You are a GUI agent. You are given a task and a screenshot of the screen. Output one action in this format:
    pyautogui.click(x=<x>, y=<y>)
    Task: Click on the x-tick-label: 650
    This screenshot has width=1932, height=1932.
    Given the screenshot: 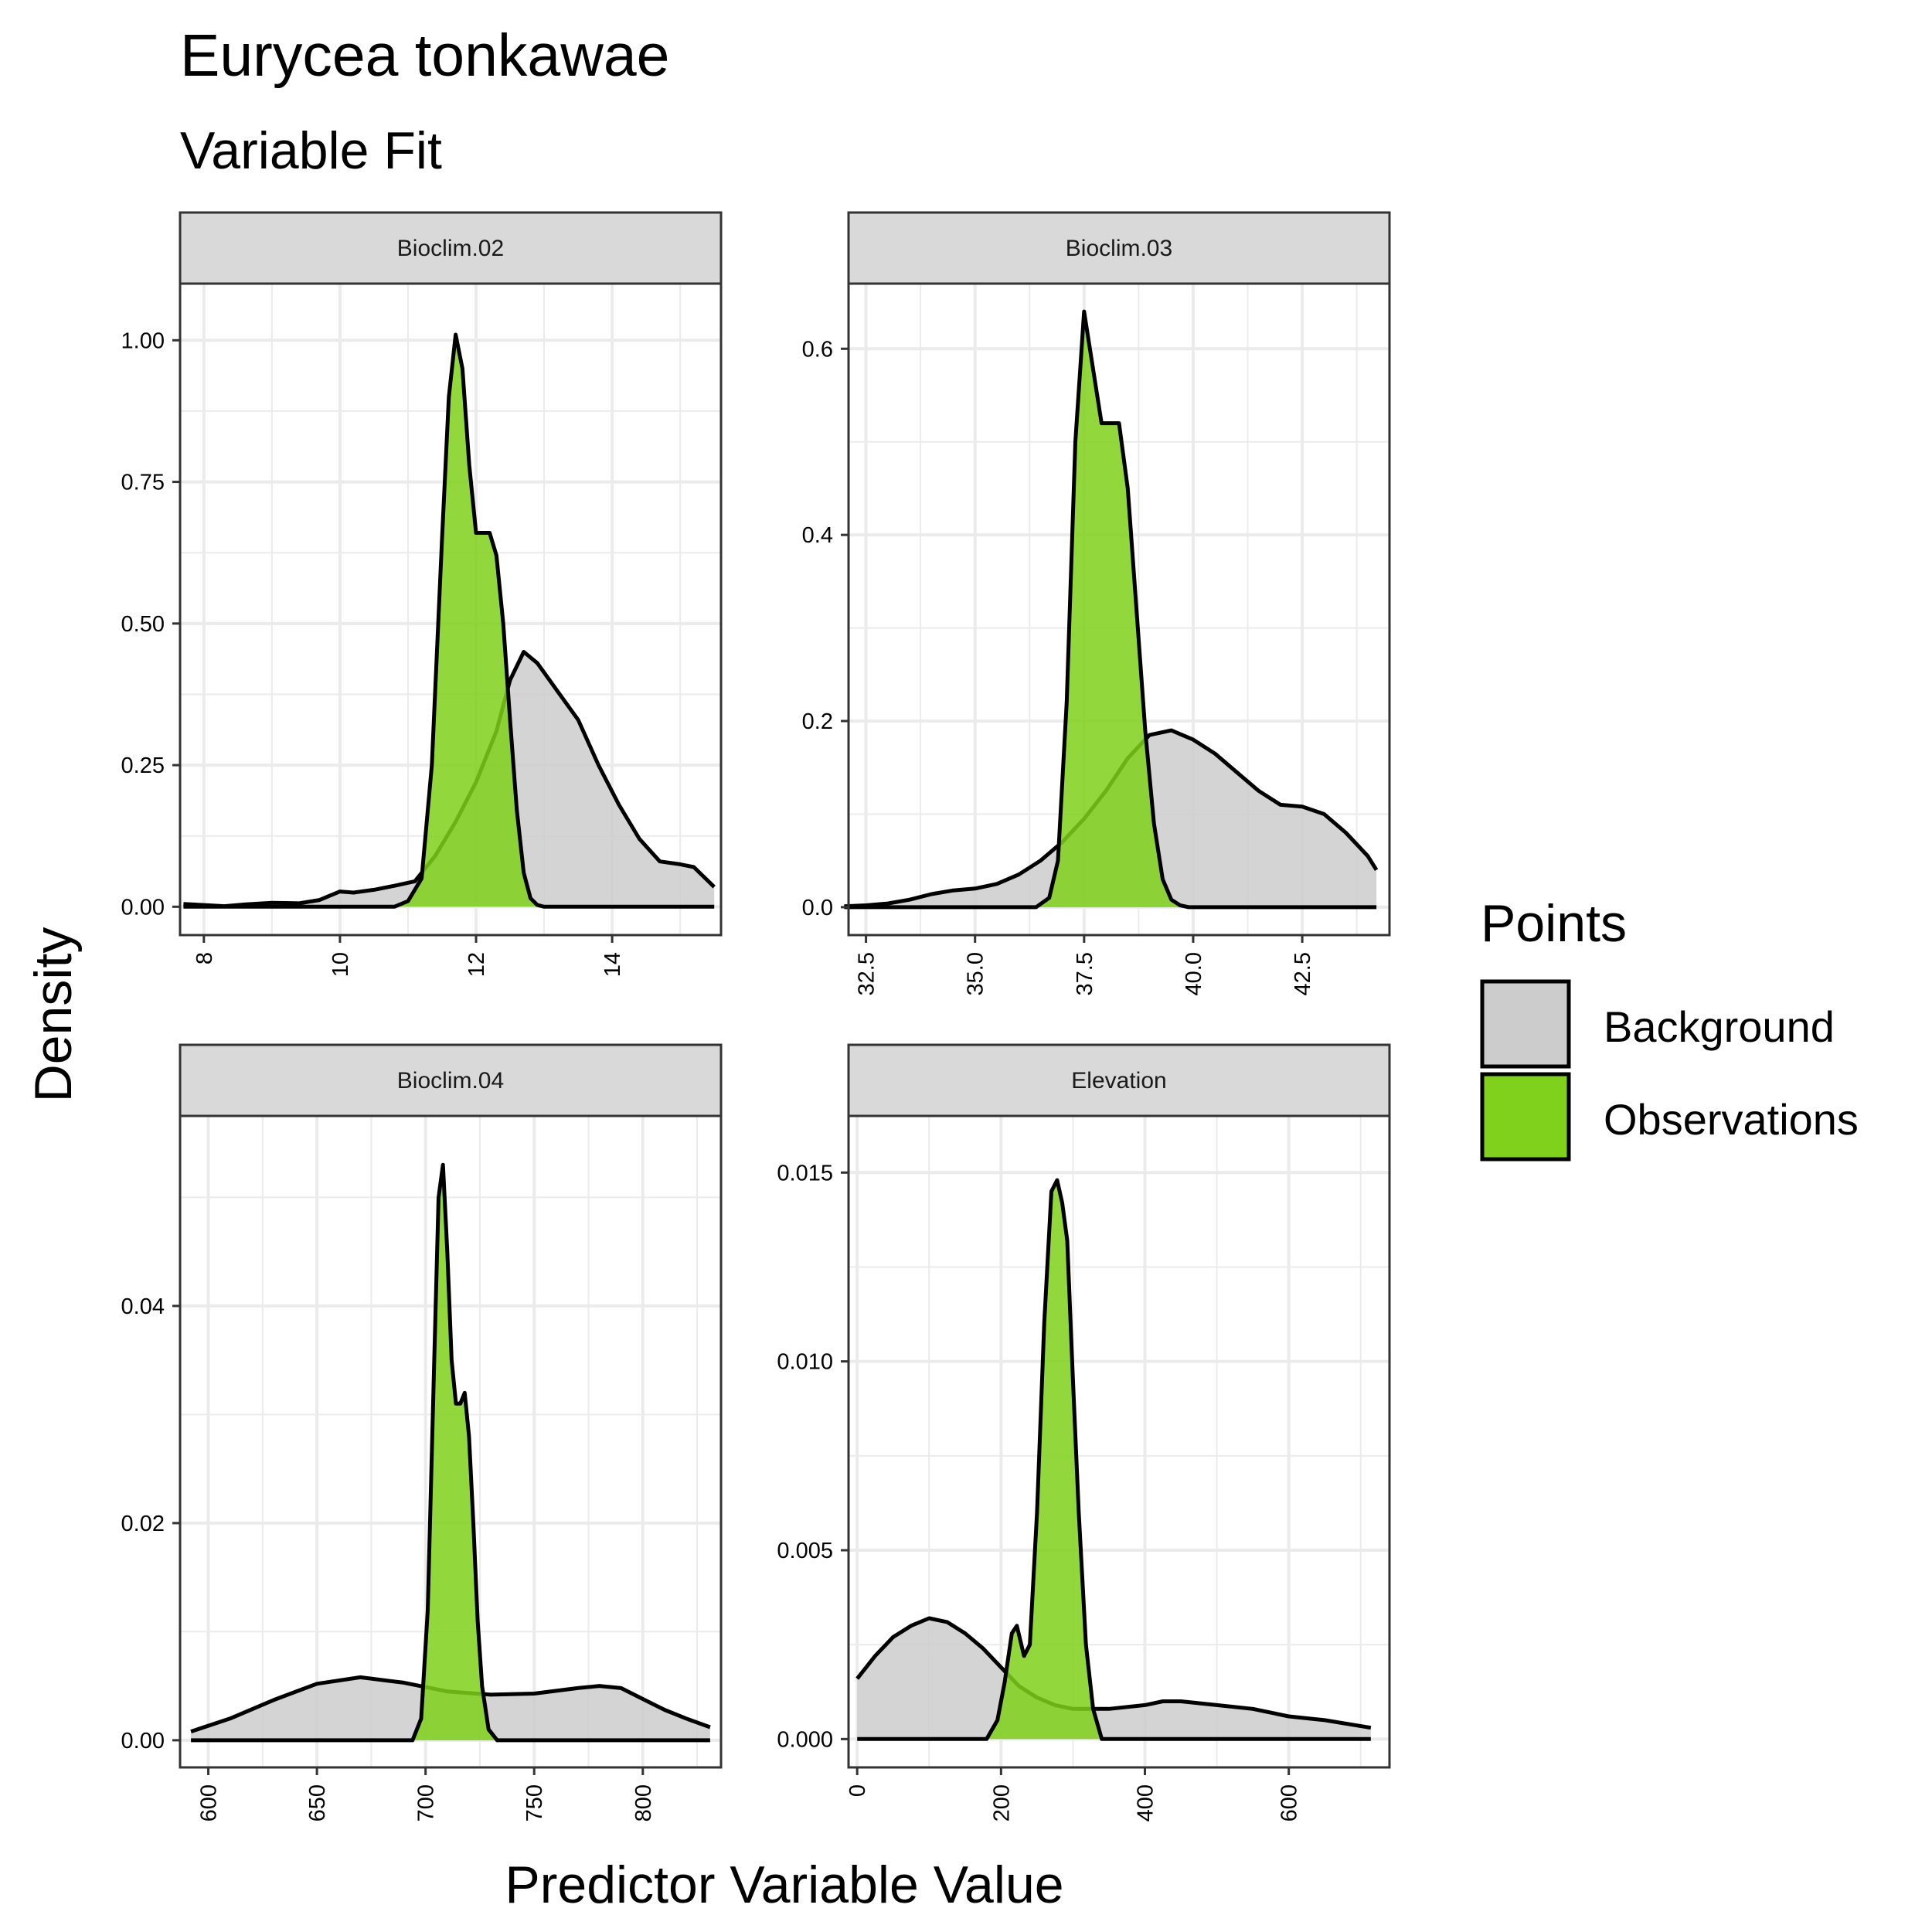 What is the action you would take?
    pyautogui.click(x=317, y=1802)
    